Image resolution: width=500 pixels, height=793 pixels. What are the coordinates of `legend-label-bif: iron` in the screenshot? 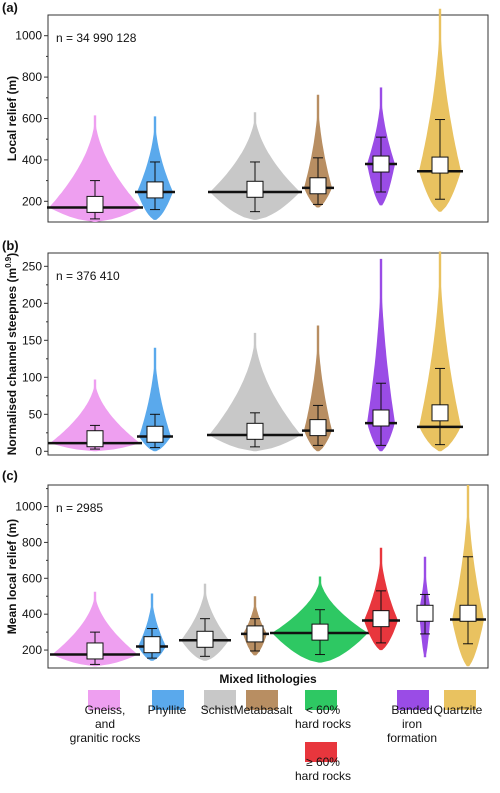 It's located at (412, 724).